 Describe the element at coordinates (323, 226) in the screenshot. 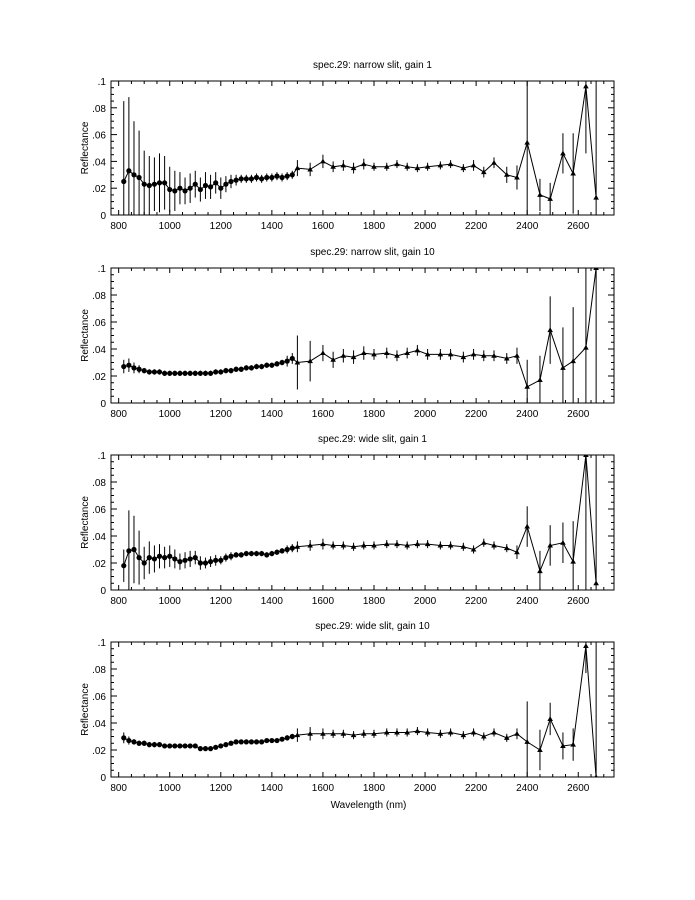

I see `x-tick-label: 1600` at that location.